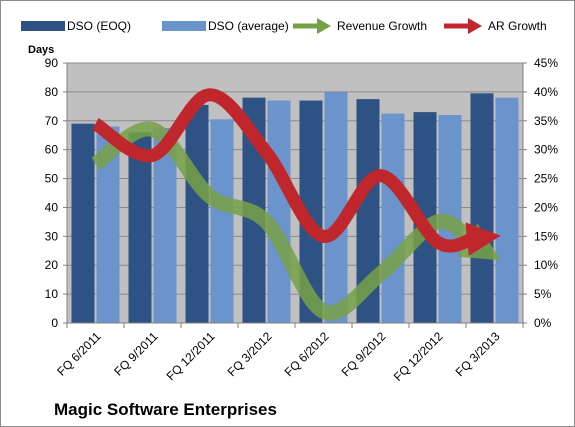 Image resolution: width=575 pixels, height=427 pixels. I want to click on y-axis-title: Days, so click(41, 50).